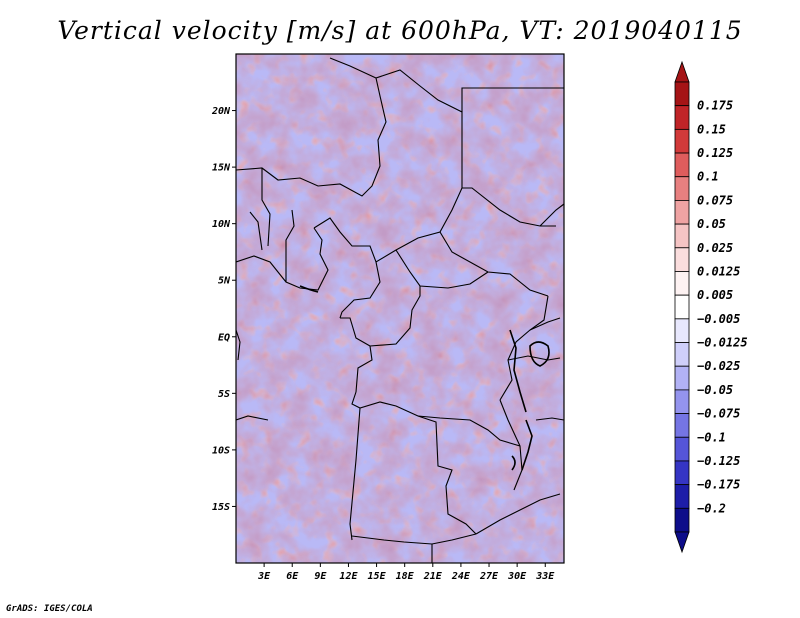 This screenshot has width=800, height=618. What do you see at coordinates (545, 576) in the screenshot?
I see `lon-label: 33E` at bounding box center [545, 576].